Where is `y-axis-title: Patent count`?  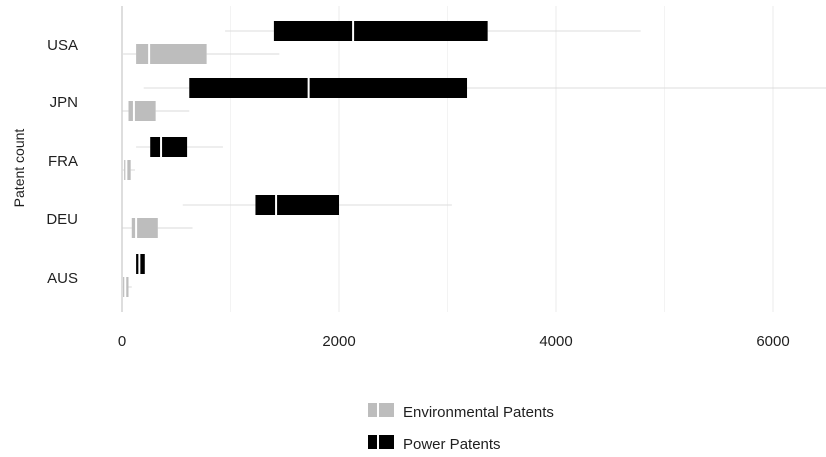
y-axis-title: Patent count is located at coordinates (19, 168).